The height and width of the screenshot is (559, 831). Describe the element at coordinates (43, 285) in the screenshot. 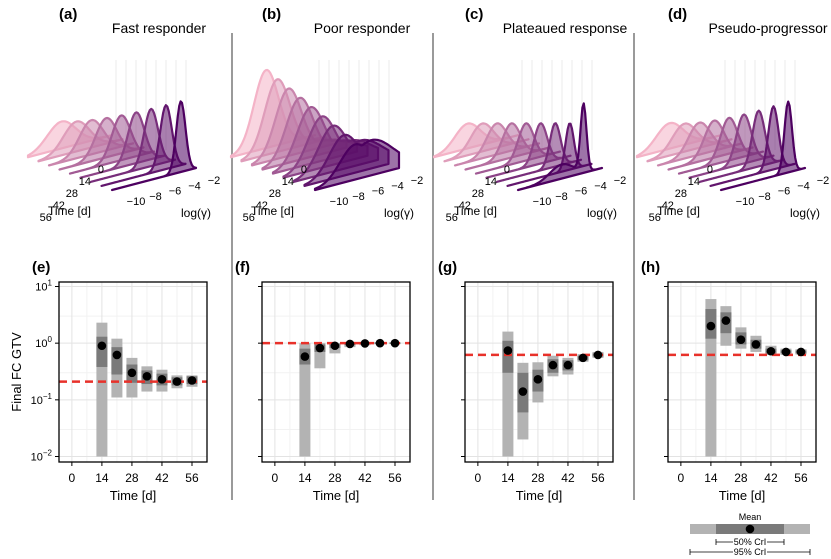

I see `y-tick-label: 10¹` at that location.